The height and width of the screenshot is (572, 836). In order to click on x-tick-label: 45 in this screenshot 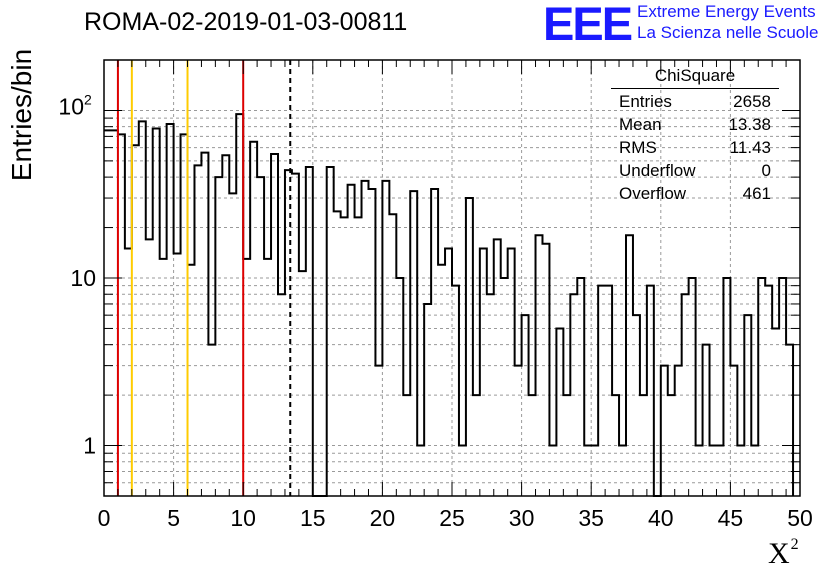, I will do `click(731, 518)`.